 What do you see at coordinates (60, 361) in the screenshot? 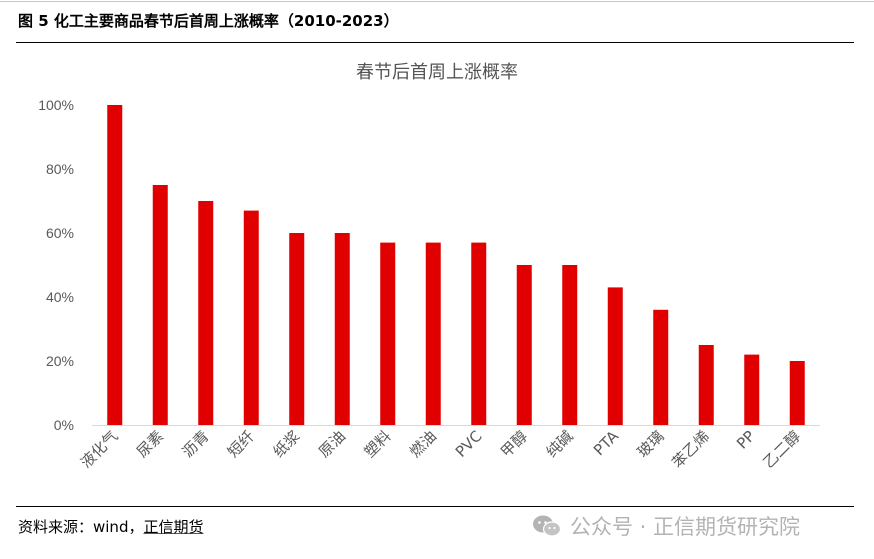
I see `y-tick-label: 20%` at bounding box center [60, 361].